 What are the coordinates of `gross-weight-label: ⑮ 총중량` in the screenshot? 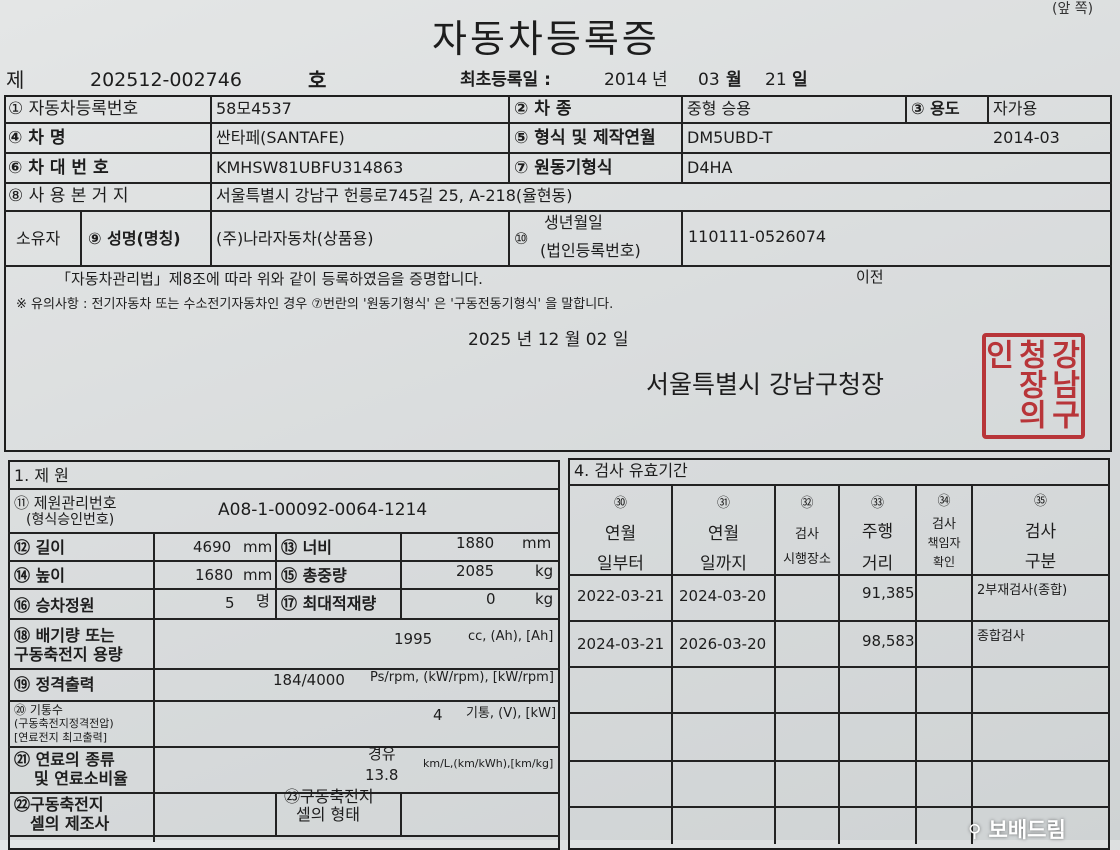 It's located at (314, 575).